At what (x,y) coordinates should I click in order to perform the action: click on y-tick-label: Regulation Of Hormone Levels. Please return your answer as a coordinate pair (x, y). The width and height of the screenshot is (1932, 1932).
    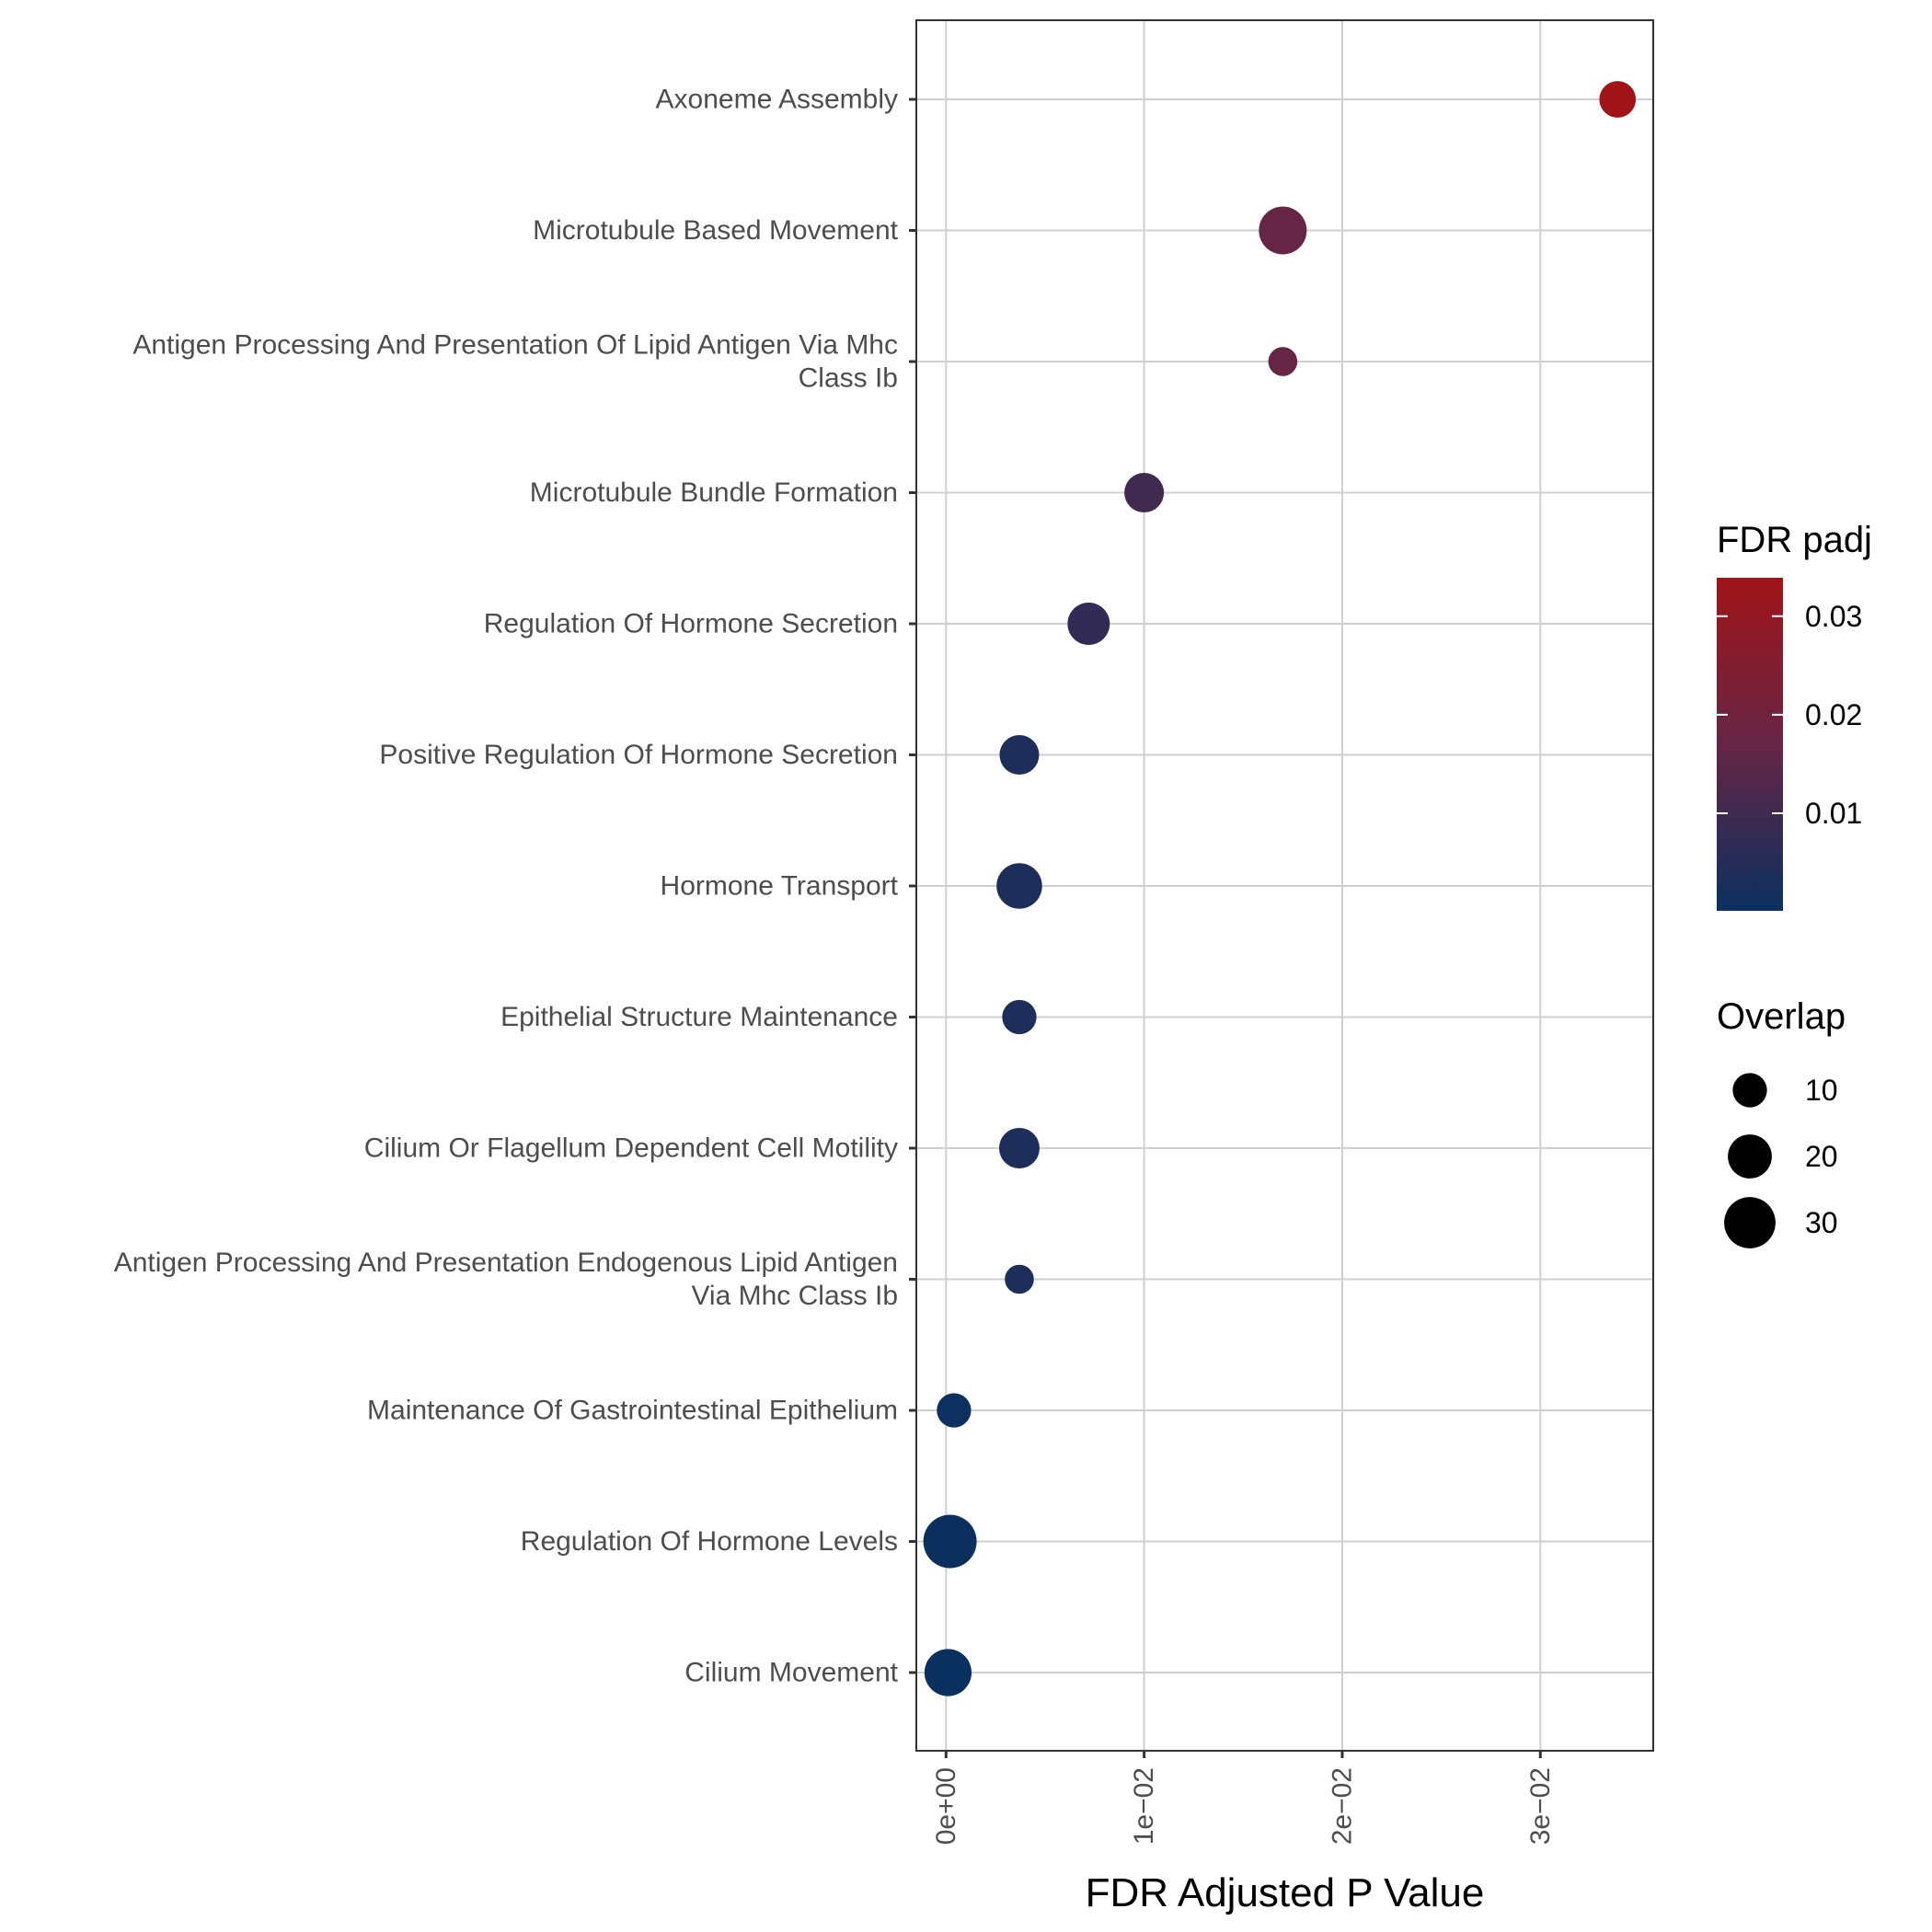
    Looking at the image, I should click on (709, 1541).